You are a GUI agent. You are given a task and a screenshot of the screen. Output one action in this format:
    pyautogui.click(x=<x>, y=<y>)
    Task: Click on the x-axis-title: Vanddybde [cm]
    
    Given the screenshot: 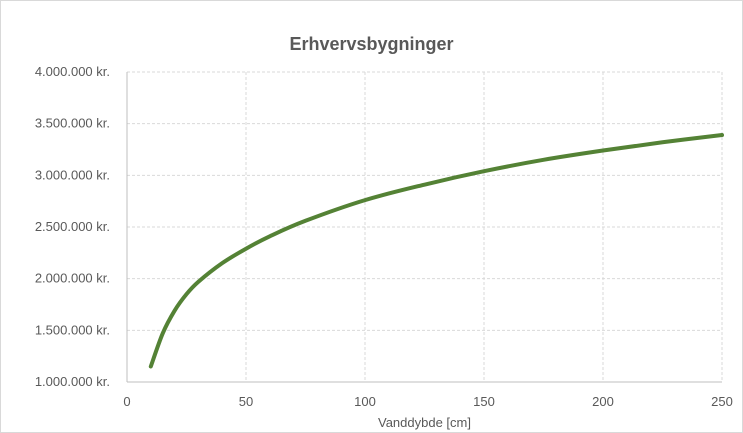 What is the action you would take?
    pyautogui.click(x=424, y=422)
    